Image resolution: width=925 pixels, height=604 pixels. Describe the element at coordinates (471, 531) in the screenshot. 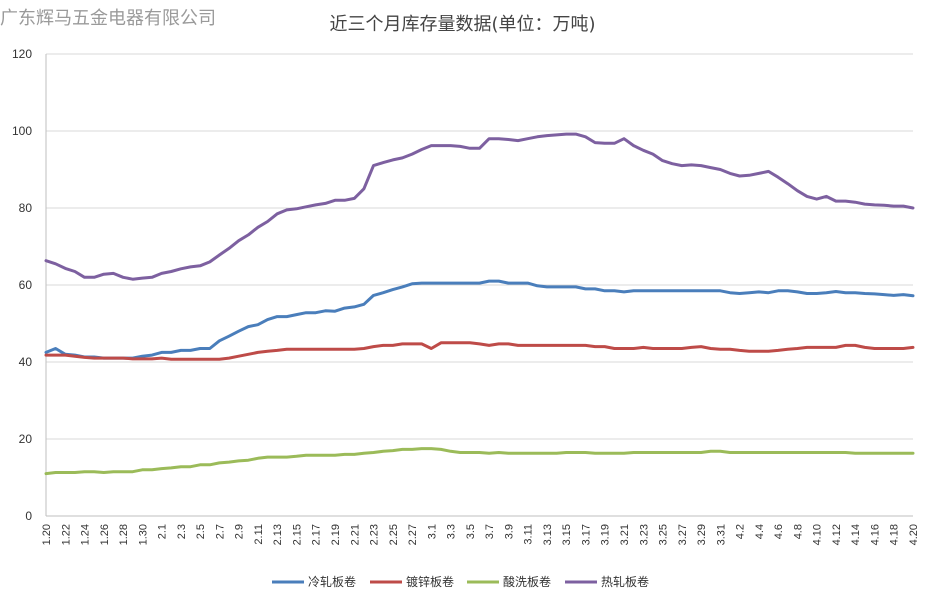

I see `x-tick-label: 3.5` at that location.